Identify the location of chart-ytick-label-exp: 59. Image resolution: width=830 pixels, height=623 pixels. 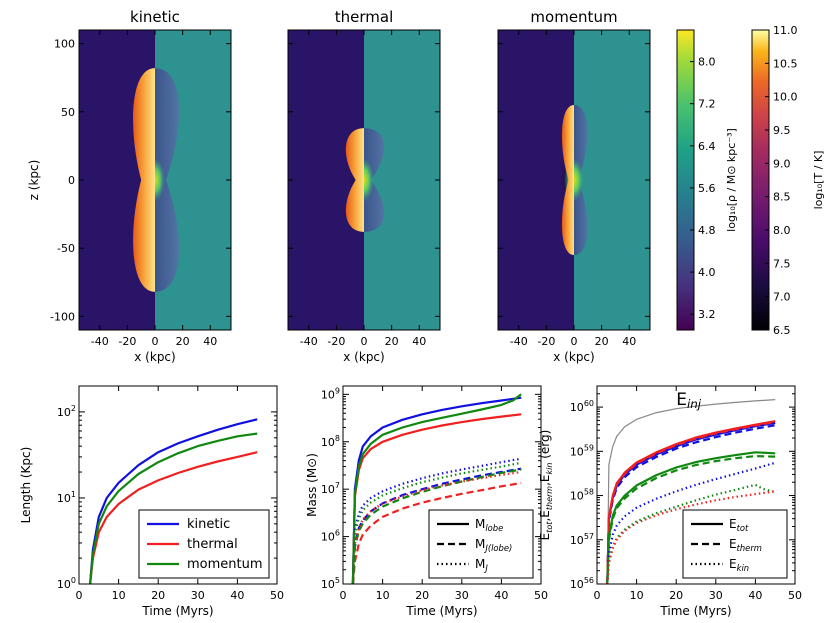
(589, 447).